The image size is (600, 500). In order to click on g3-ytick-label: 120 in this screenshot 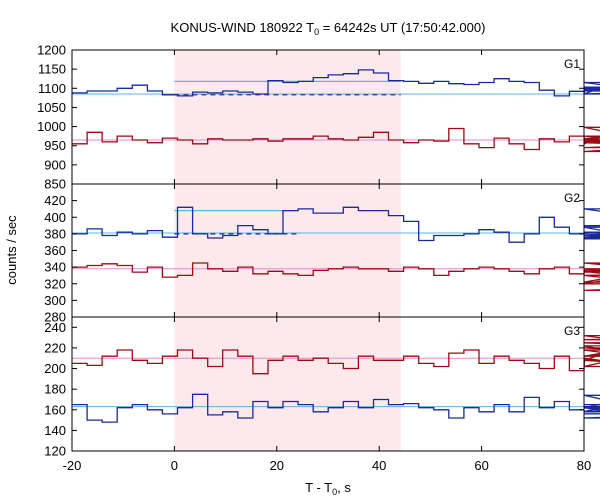, I will do `click(55, 451)`.